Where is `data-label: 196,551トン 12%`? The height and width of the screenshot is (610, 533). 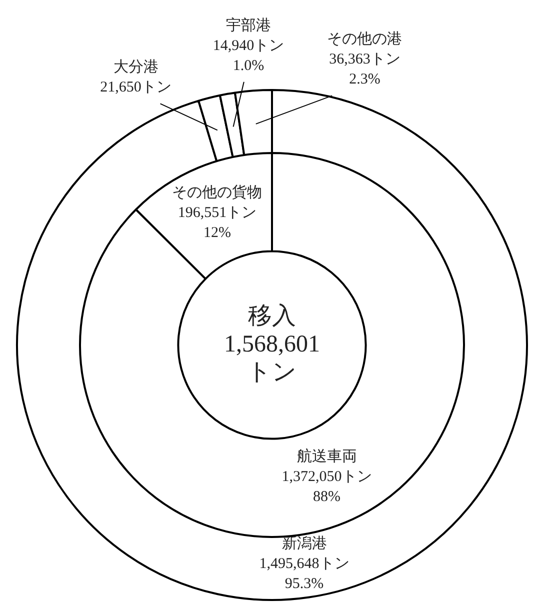
data-label: 196,551トン 12% is located at coordinates (217, 222).